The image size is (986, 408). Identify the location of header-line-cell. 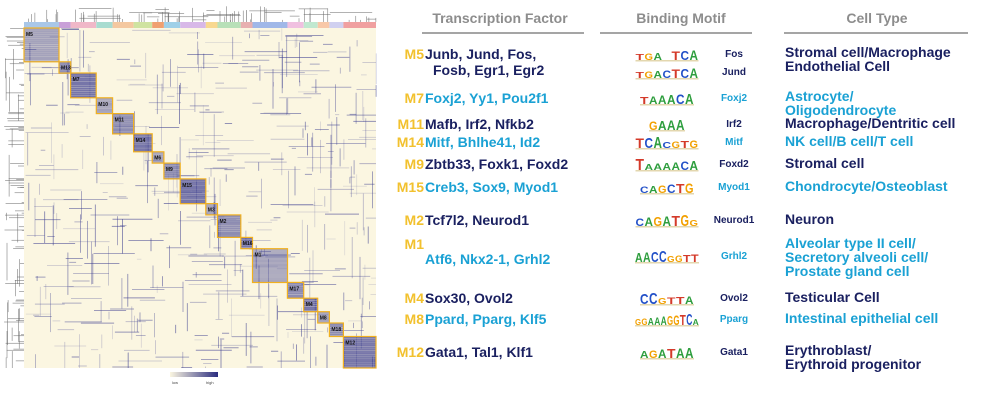
(876, 33).